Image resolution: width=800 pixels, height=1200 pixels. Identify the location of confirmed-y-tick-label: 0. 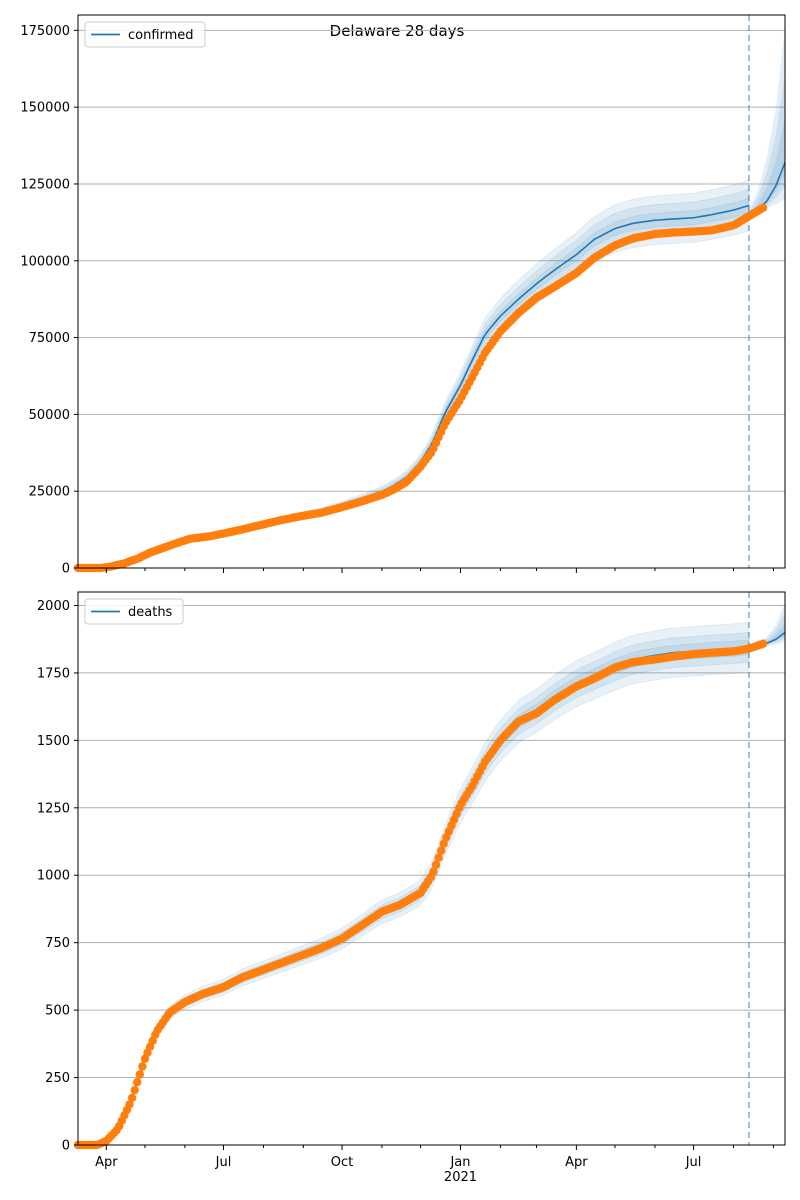
(66, 569).